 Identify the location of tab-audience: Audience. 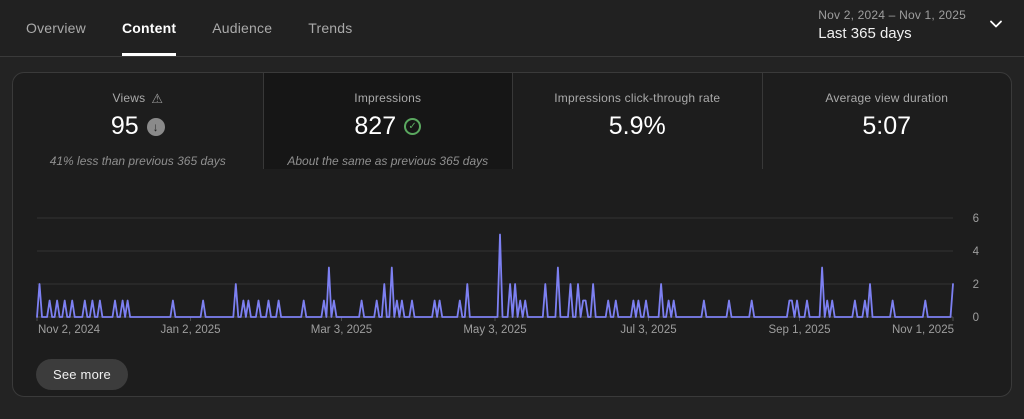
(242, 28).